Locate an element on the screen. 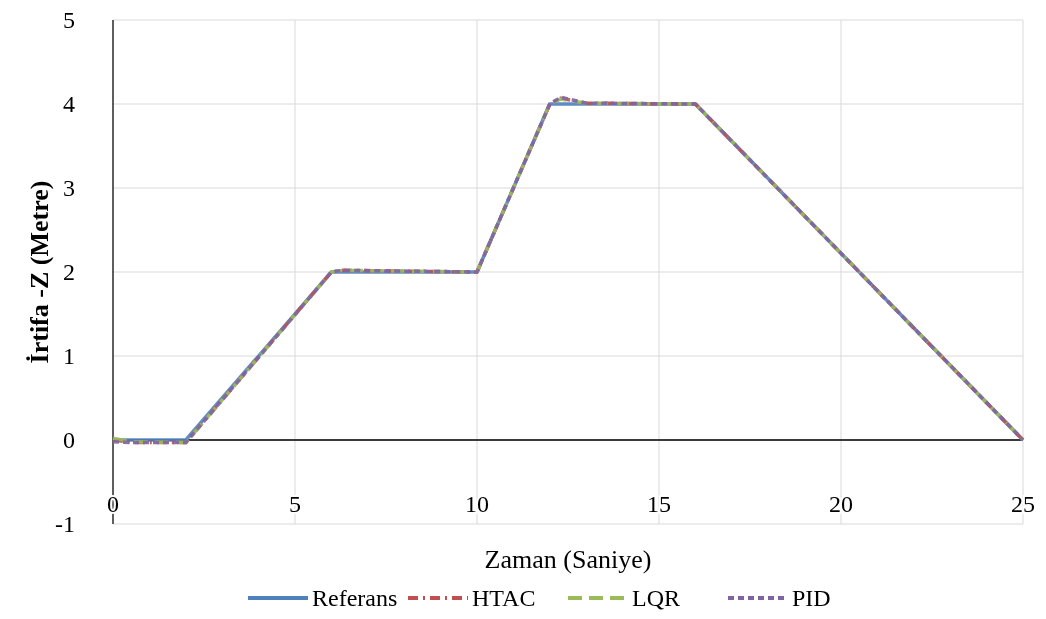 Image resolution: width=1046 pixels, height=619 pixels. x-tick-label: 15 is located at coordinates (659, 504).